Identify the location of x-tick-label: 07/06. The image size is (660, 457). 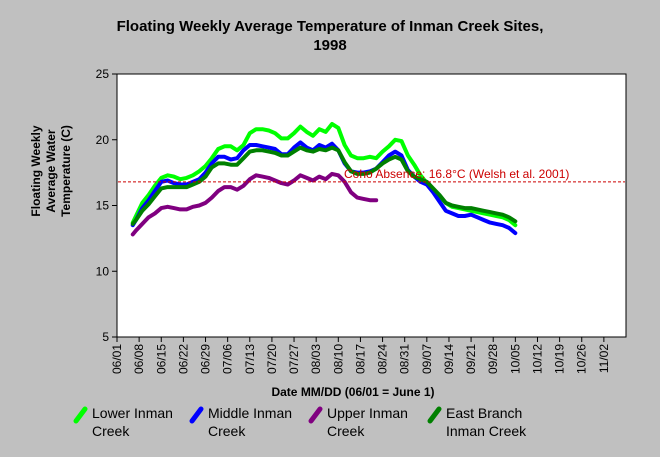
(228, 359).